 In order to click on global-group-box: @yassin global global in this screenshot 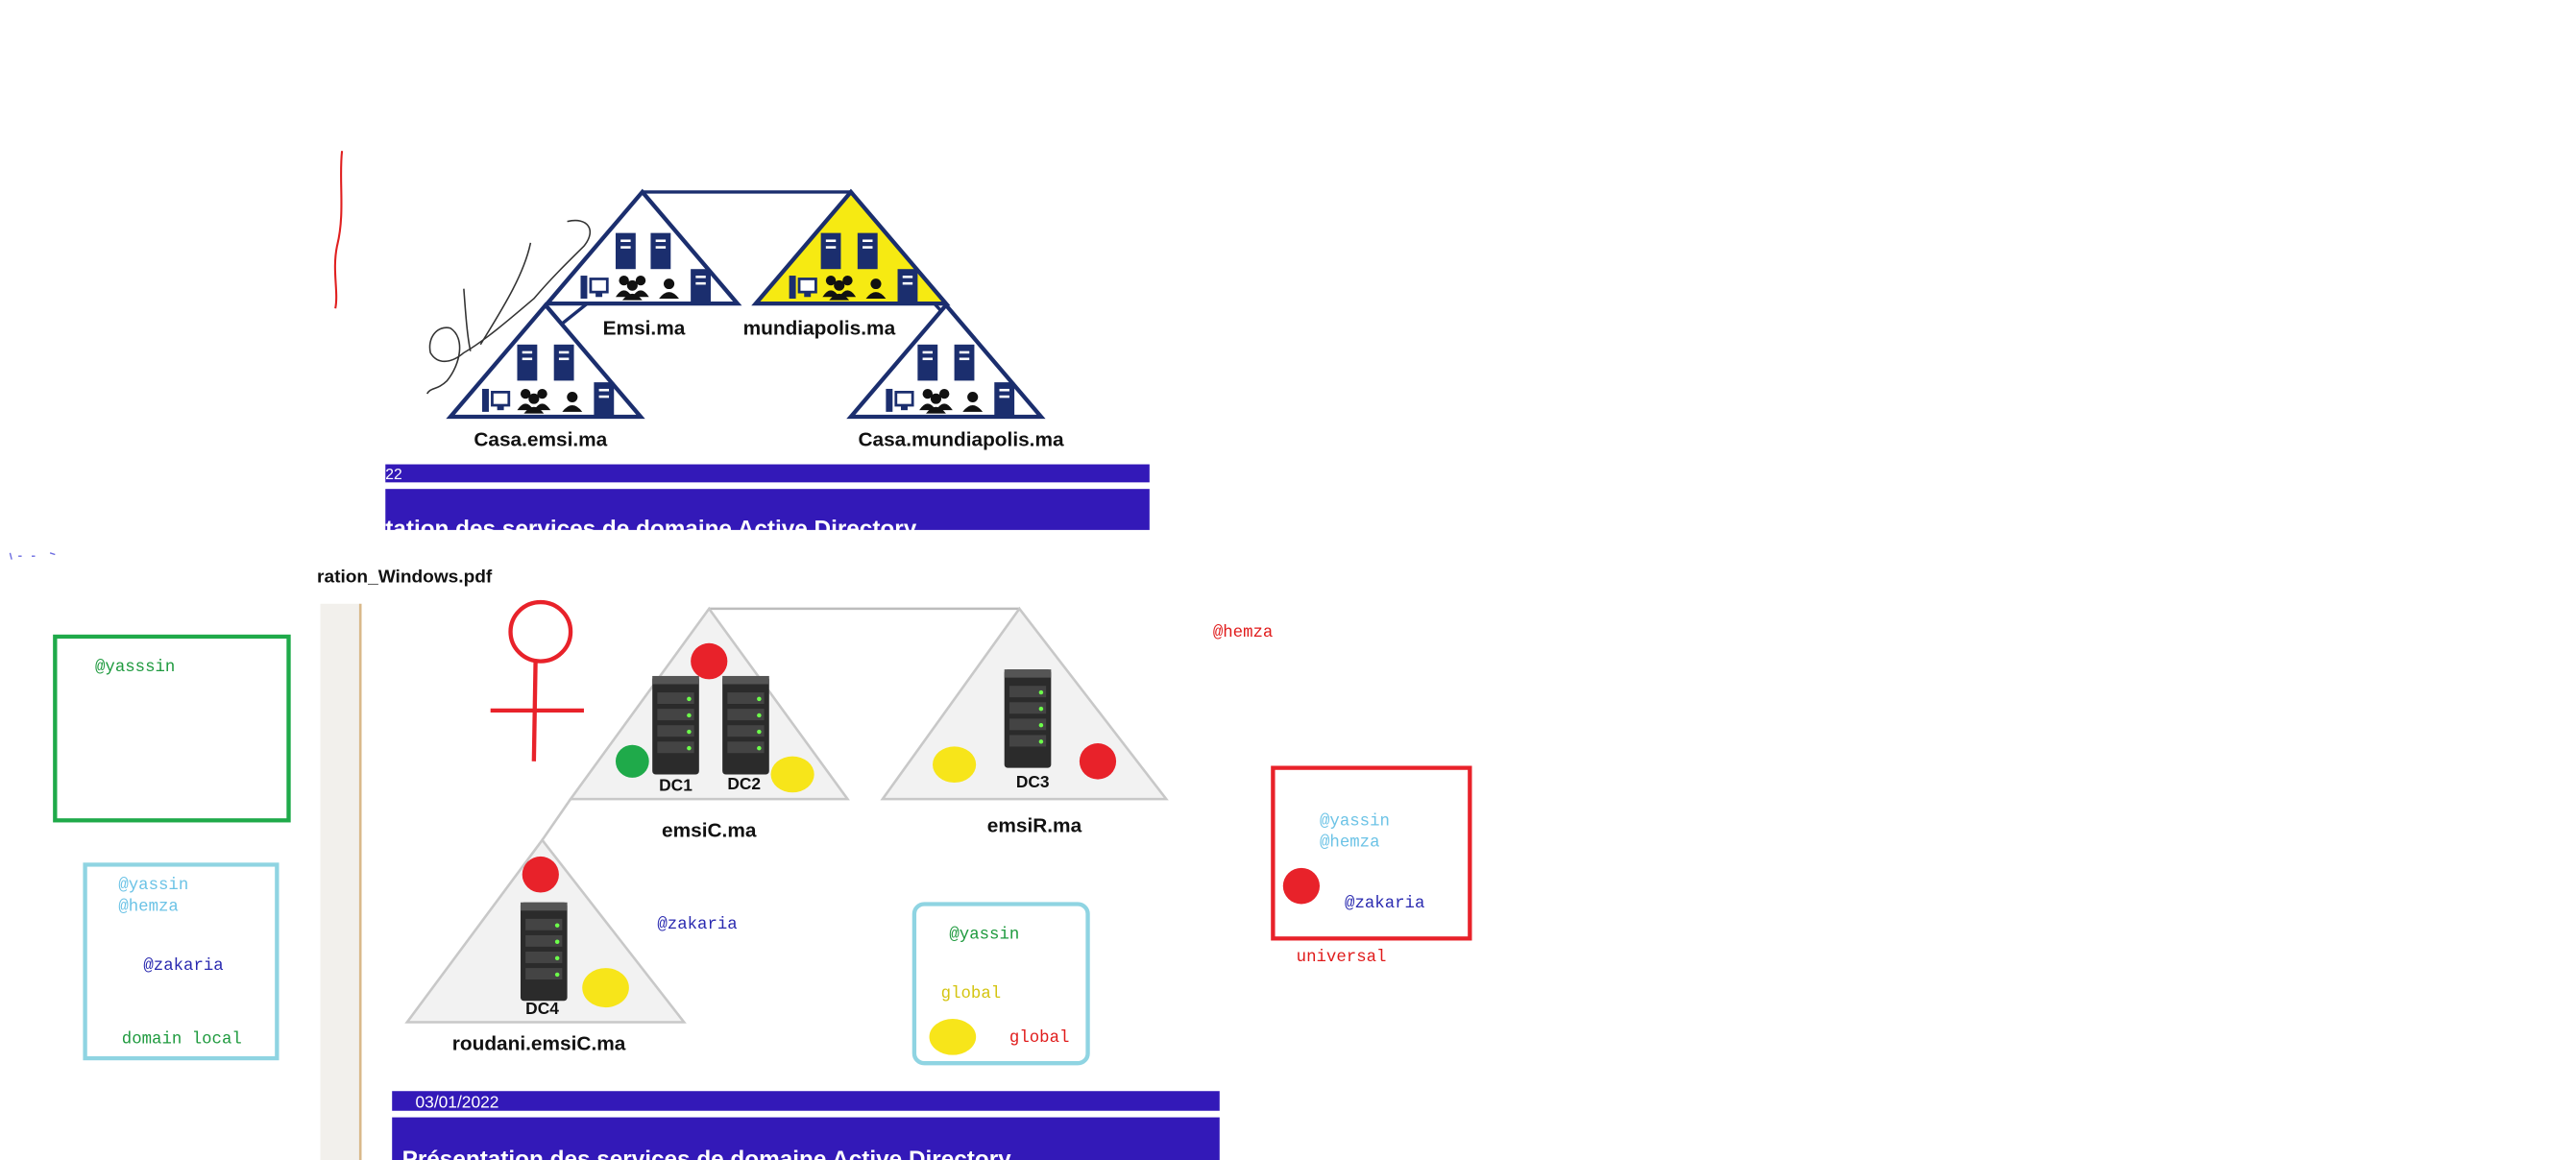, I will do `click(1001, 984)`.